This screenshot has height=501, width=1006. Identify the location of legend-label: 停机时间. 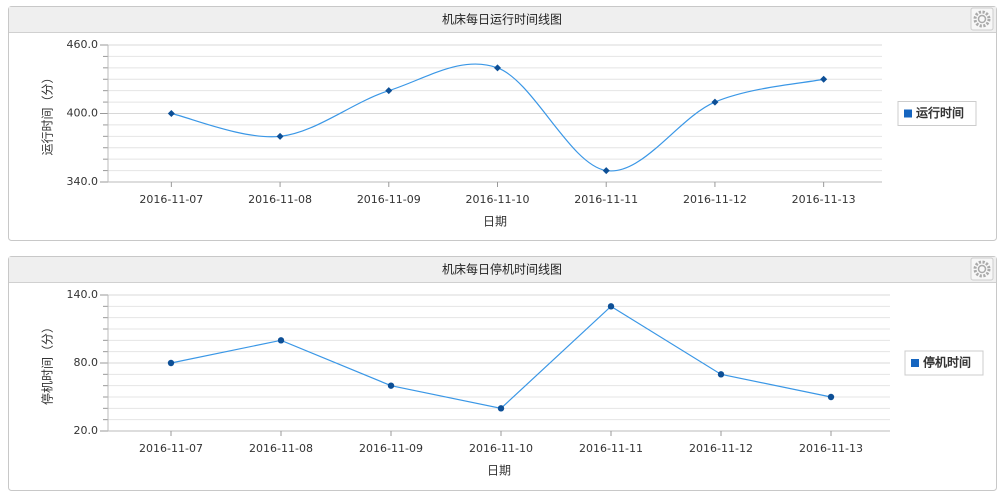
(947, 362).